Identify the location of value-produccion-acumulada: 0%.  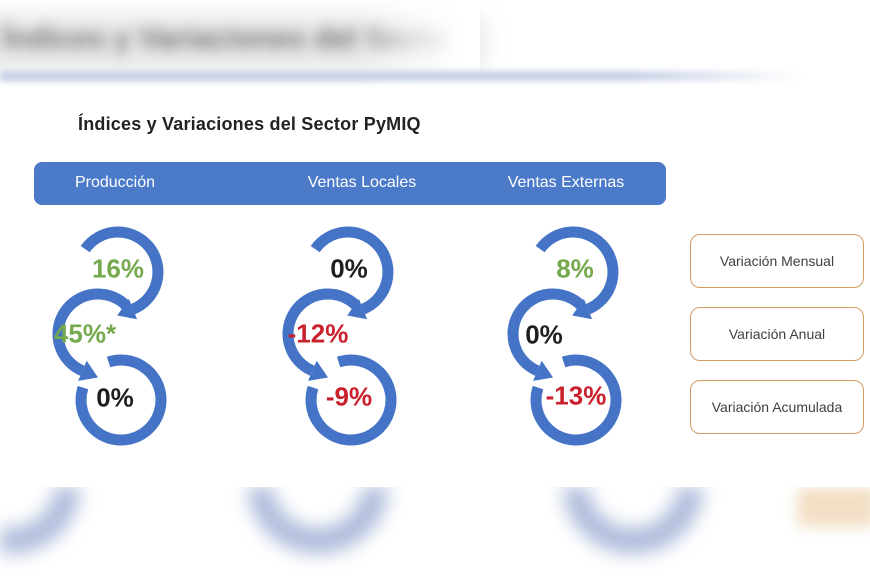
(115, 397).